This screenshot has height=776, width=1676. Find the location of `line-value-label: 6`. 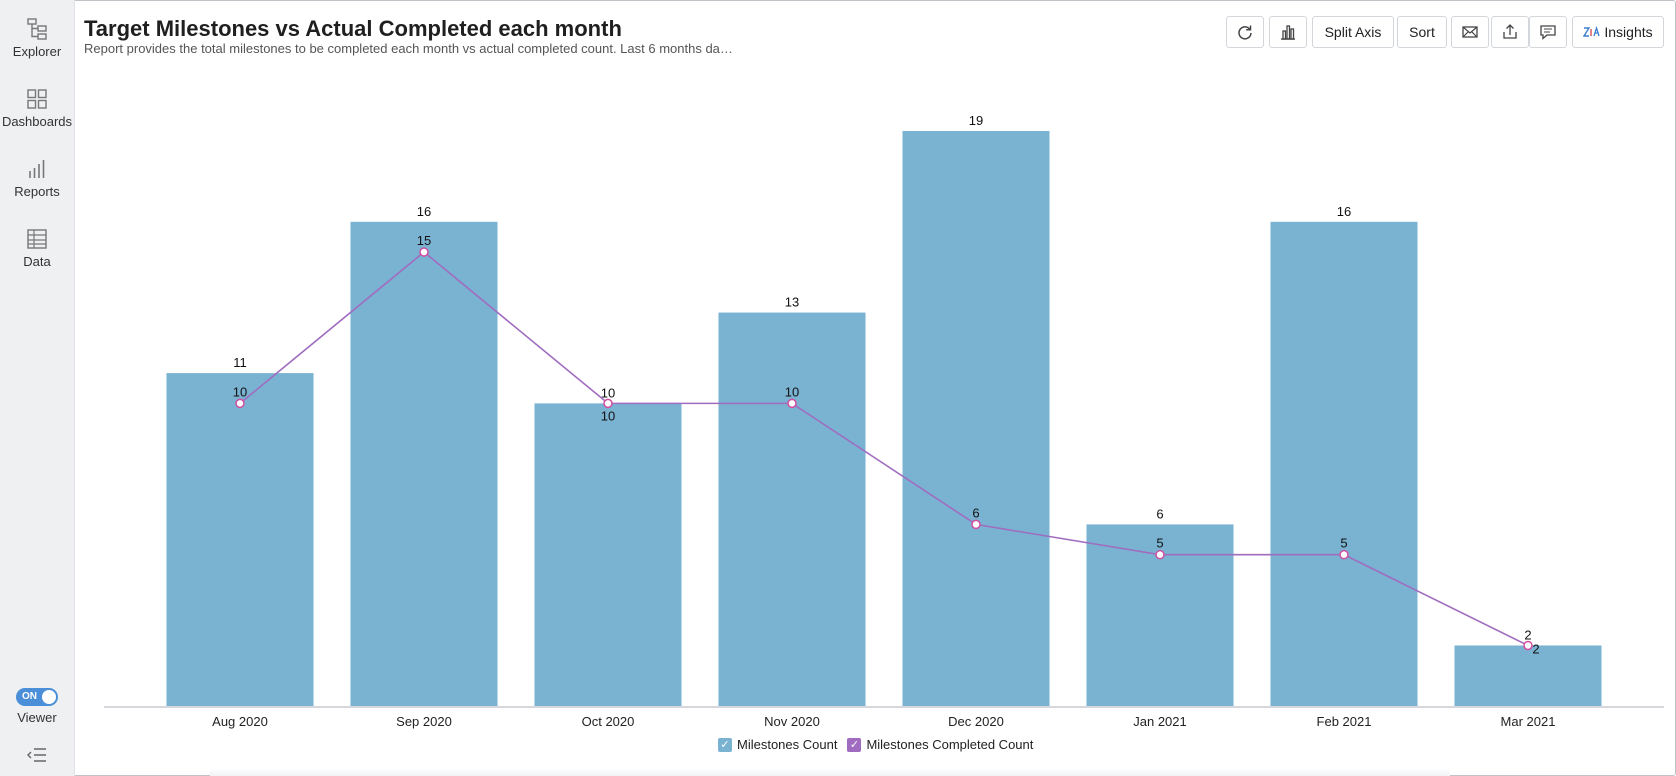

line-value-label: 6 is located at coordinates (975, 512).